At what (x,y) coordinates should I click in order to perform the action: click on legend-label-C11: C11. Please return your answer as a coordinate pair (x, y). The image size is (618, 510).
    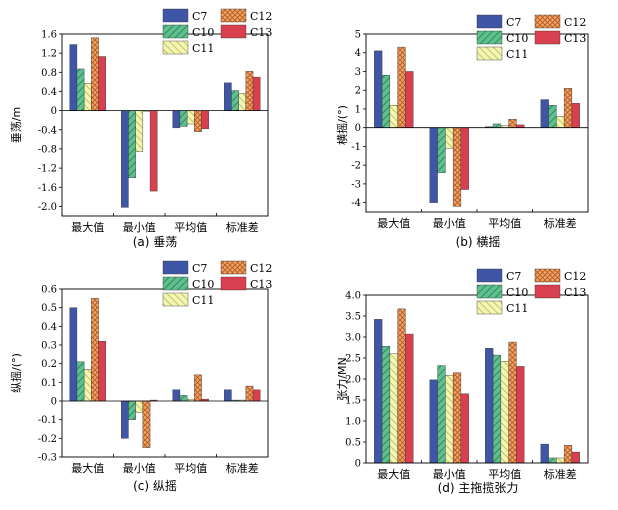
    Looking at the image, I should click on (517, 54).